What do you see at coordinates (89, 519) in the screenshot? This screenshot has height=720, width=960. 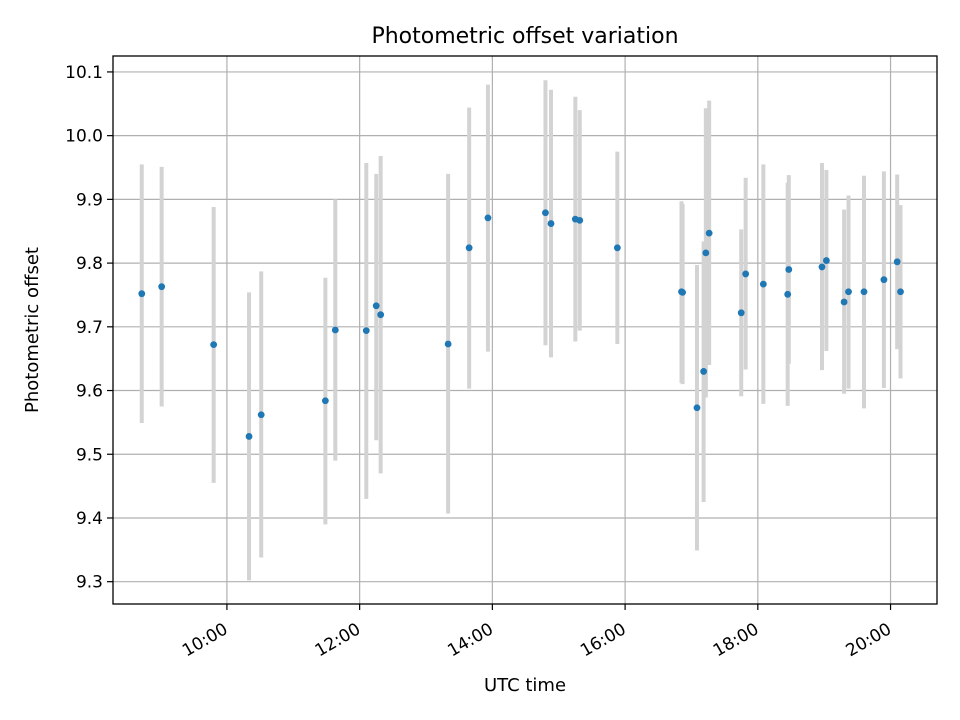 I see `y-tick-label: 9.4` at bounding box center [89, 519].